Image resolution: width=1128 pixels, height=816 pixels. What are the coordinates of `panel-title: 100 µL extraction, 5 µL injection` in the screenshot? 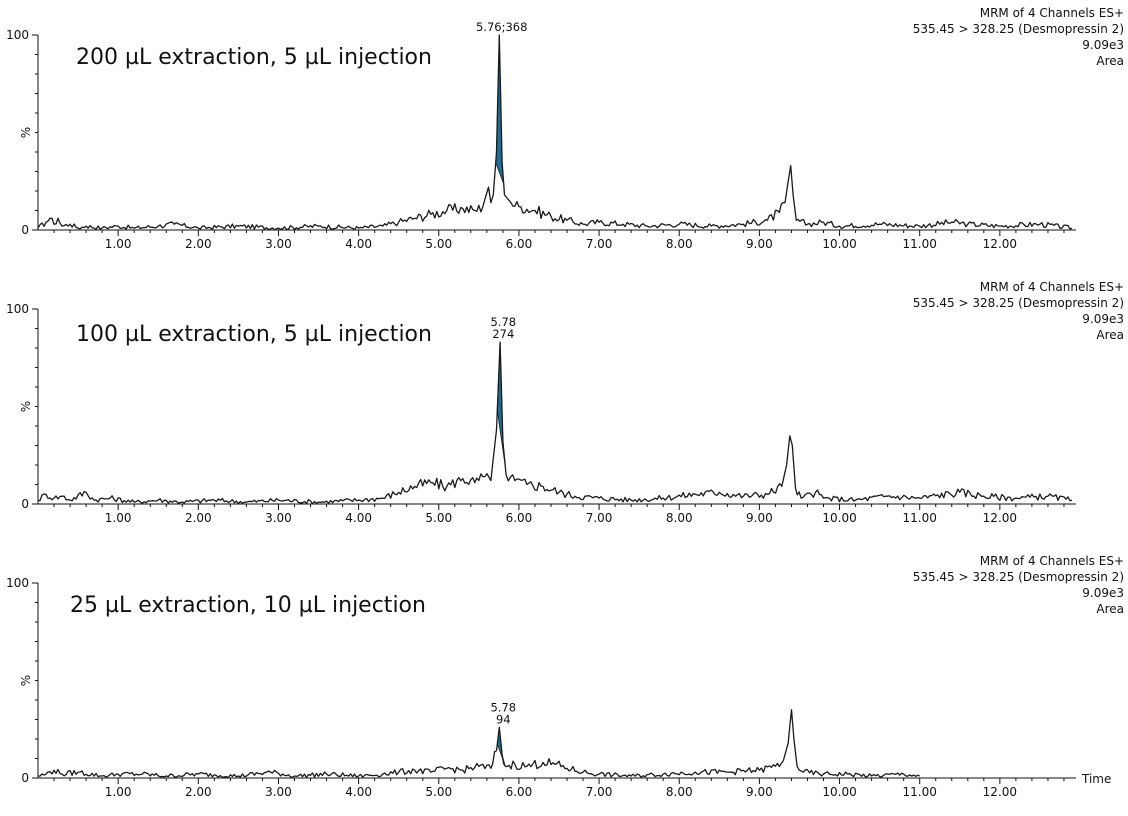 It's located at (254, 334).